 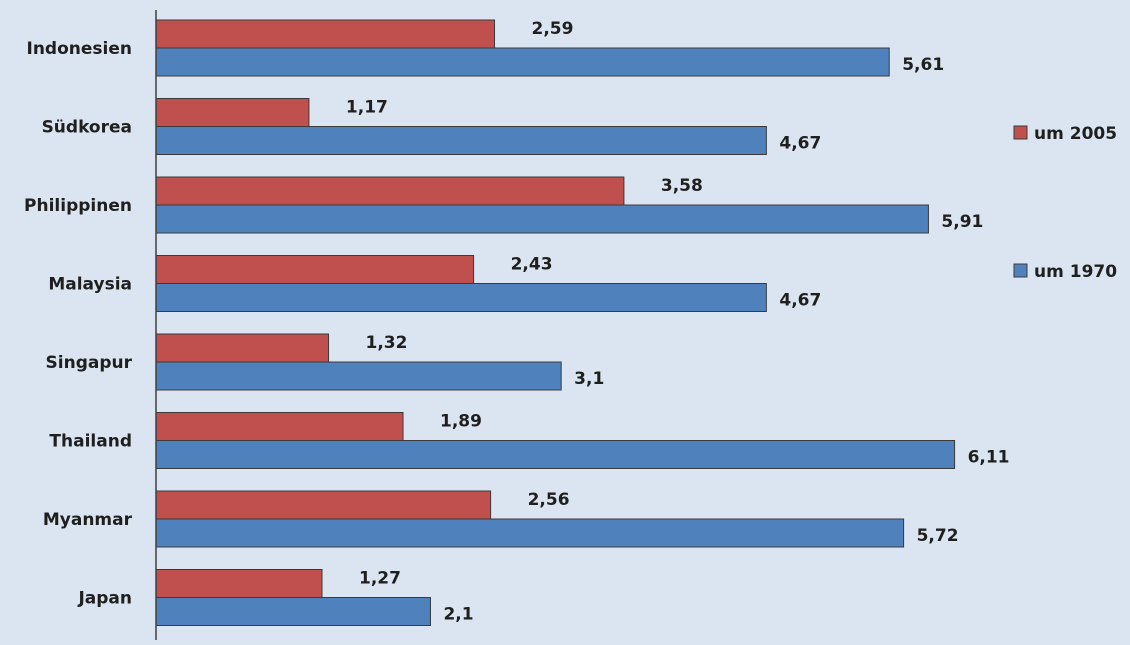 What do you see at coordinates (553, 29) in the screenshot?
I see `data-label: 2,59` at bounding box center [553, 29].